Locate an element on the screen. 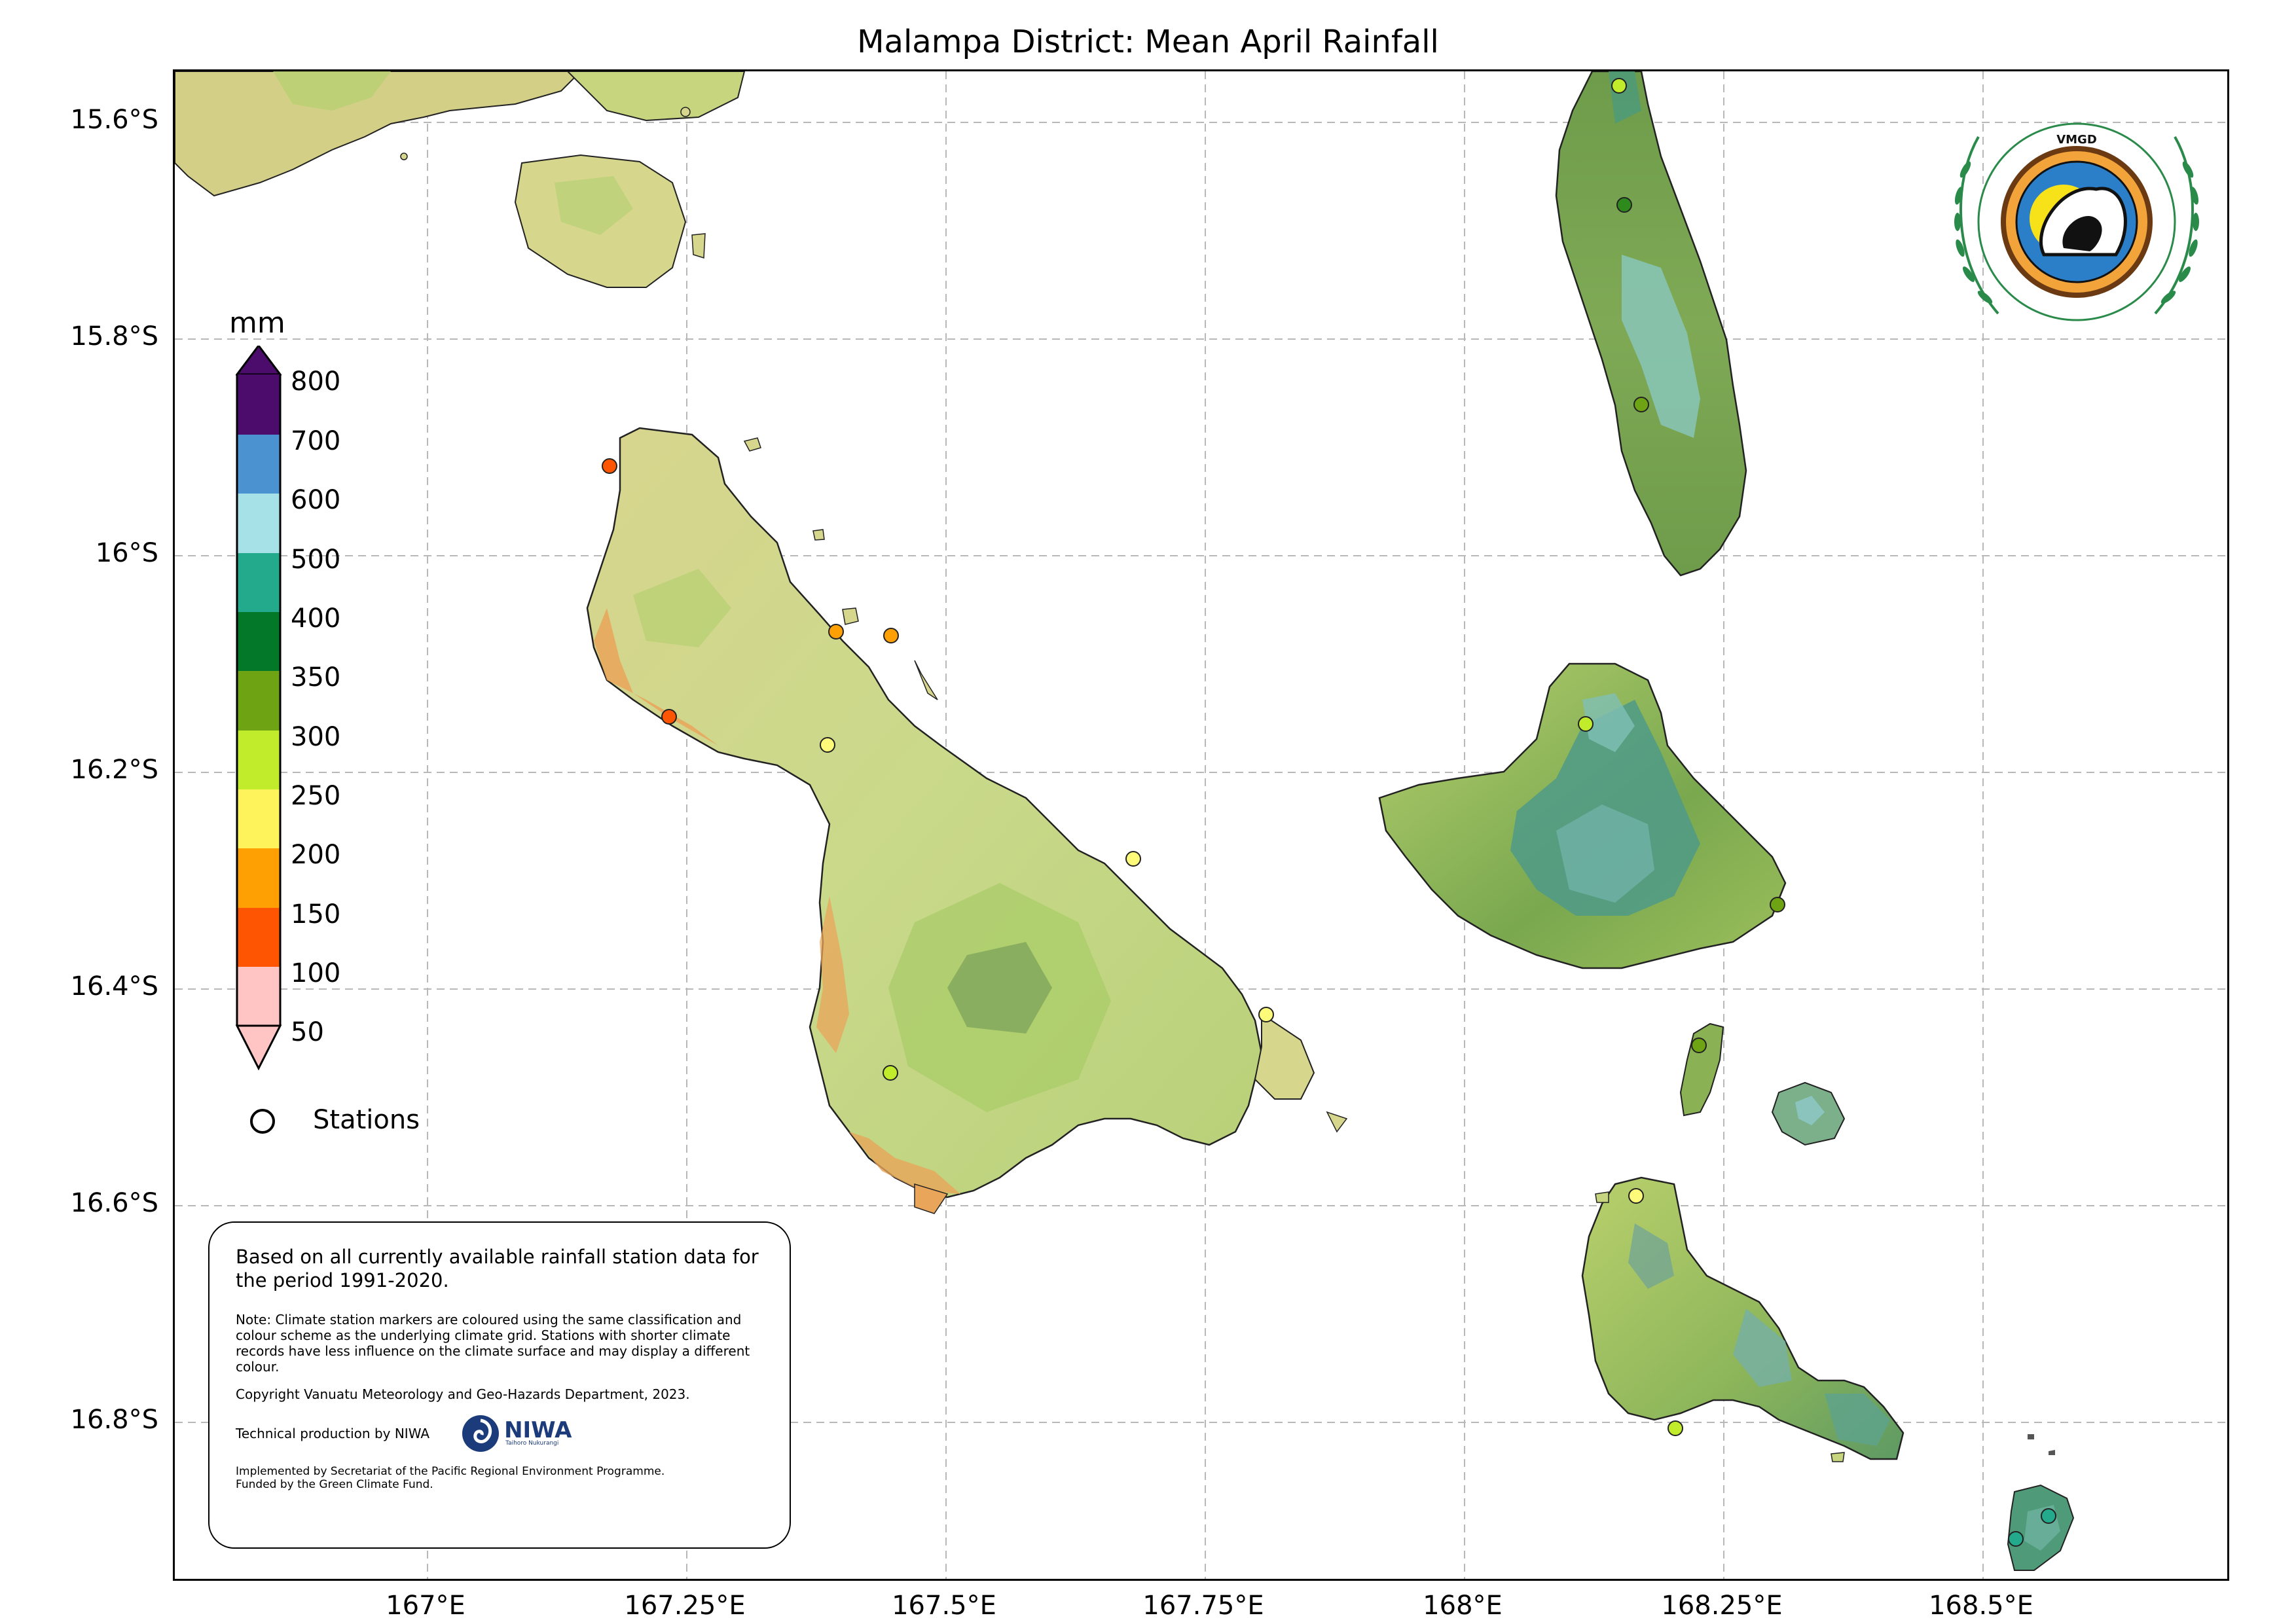 The width and height of the screenshot is (2296, 1624). santo-south-coast is located at coordinates (378, 134).